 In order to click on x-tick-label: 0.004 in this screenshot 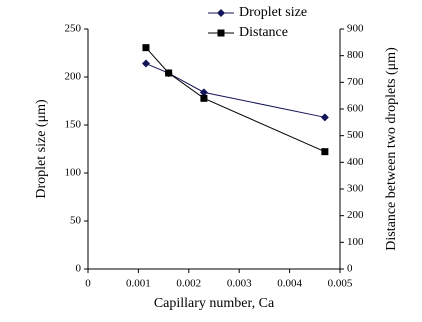, I will do `click(289, 284)`.